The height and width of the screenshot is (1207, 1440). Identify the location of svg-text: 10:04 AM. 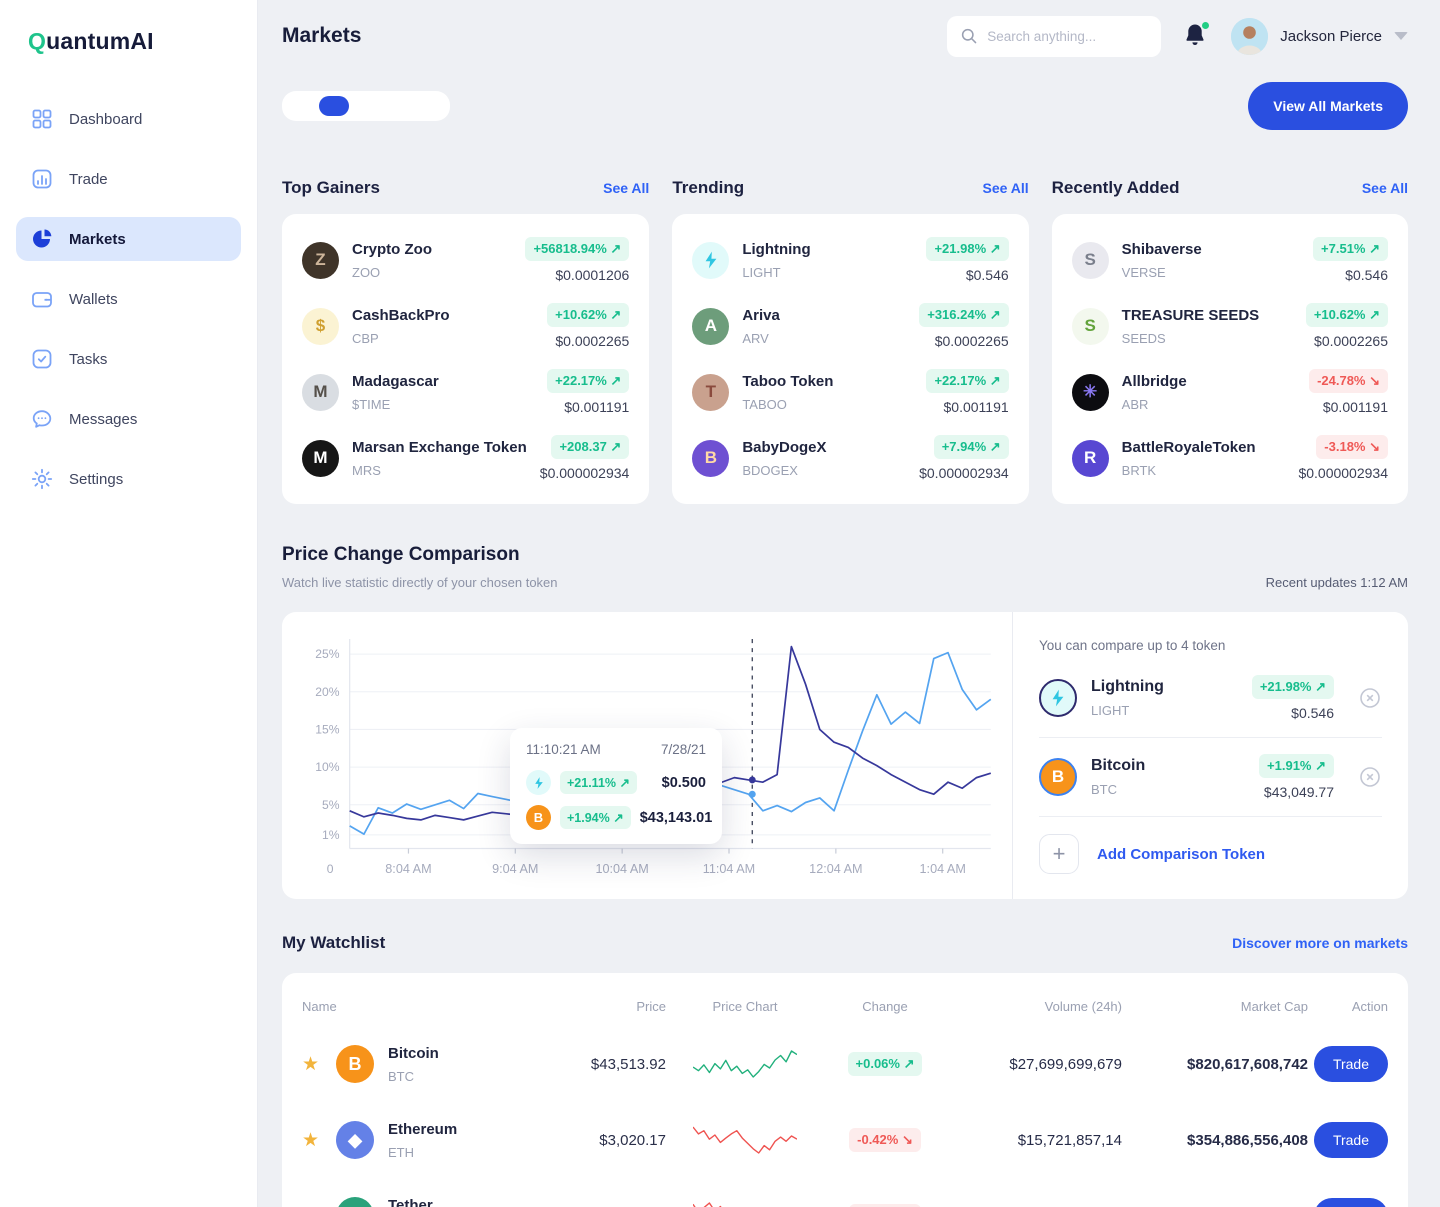
(621, 869).